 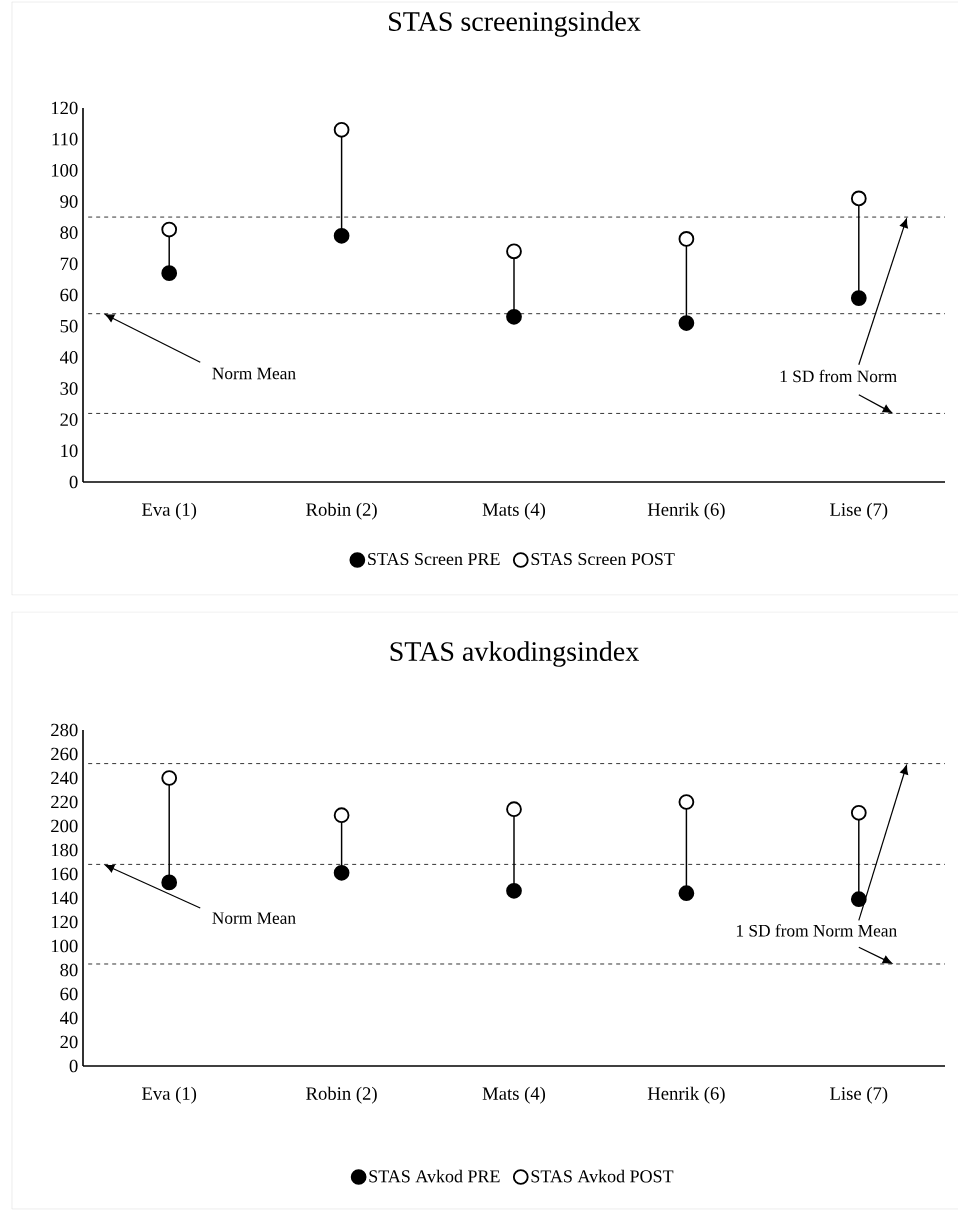 I want to click on legend-label: STAS Screen PRE, so click(x=434, y=559).